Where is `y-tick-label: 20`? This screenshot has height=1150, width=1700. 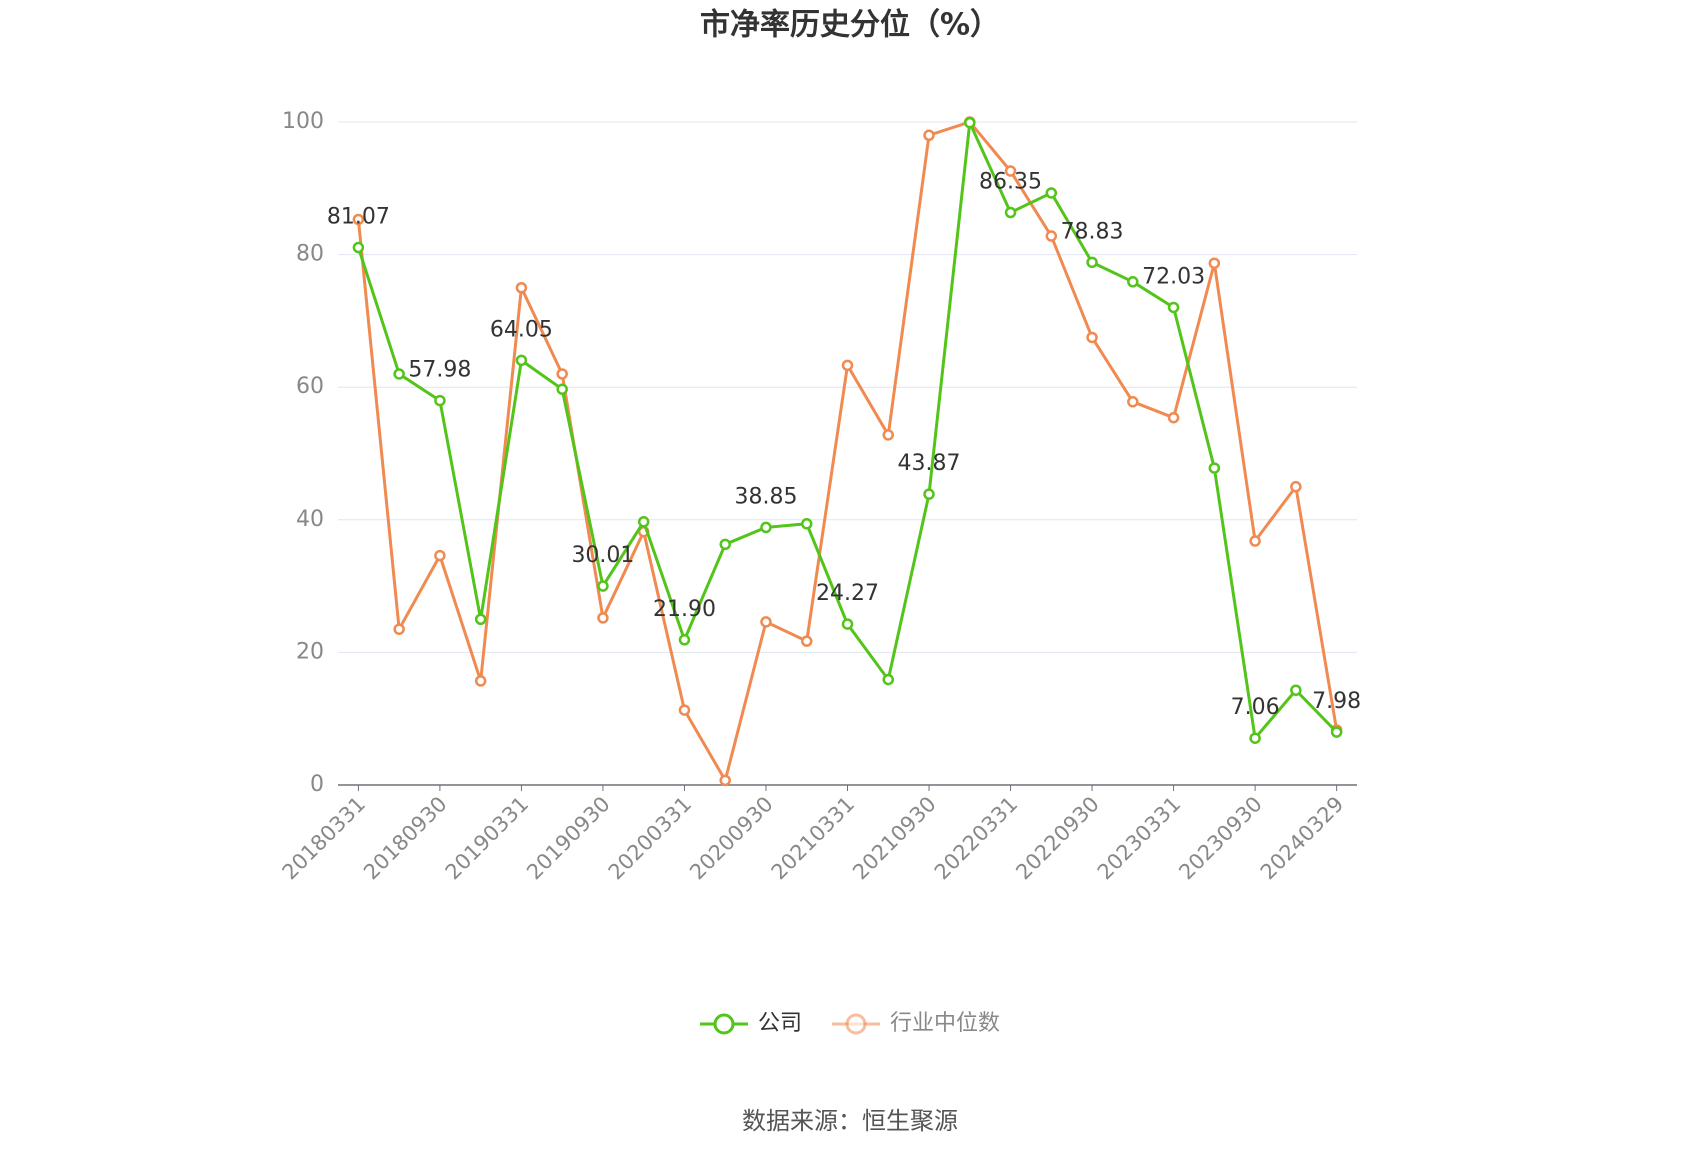 y-tick-label: 20 is located at coordinates (310, 651).